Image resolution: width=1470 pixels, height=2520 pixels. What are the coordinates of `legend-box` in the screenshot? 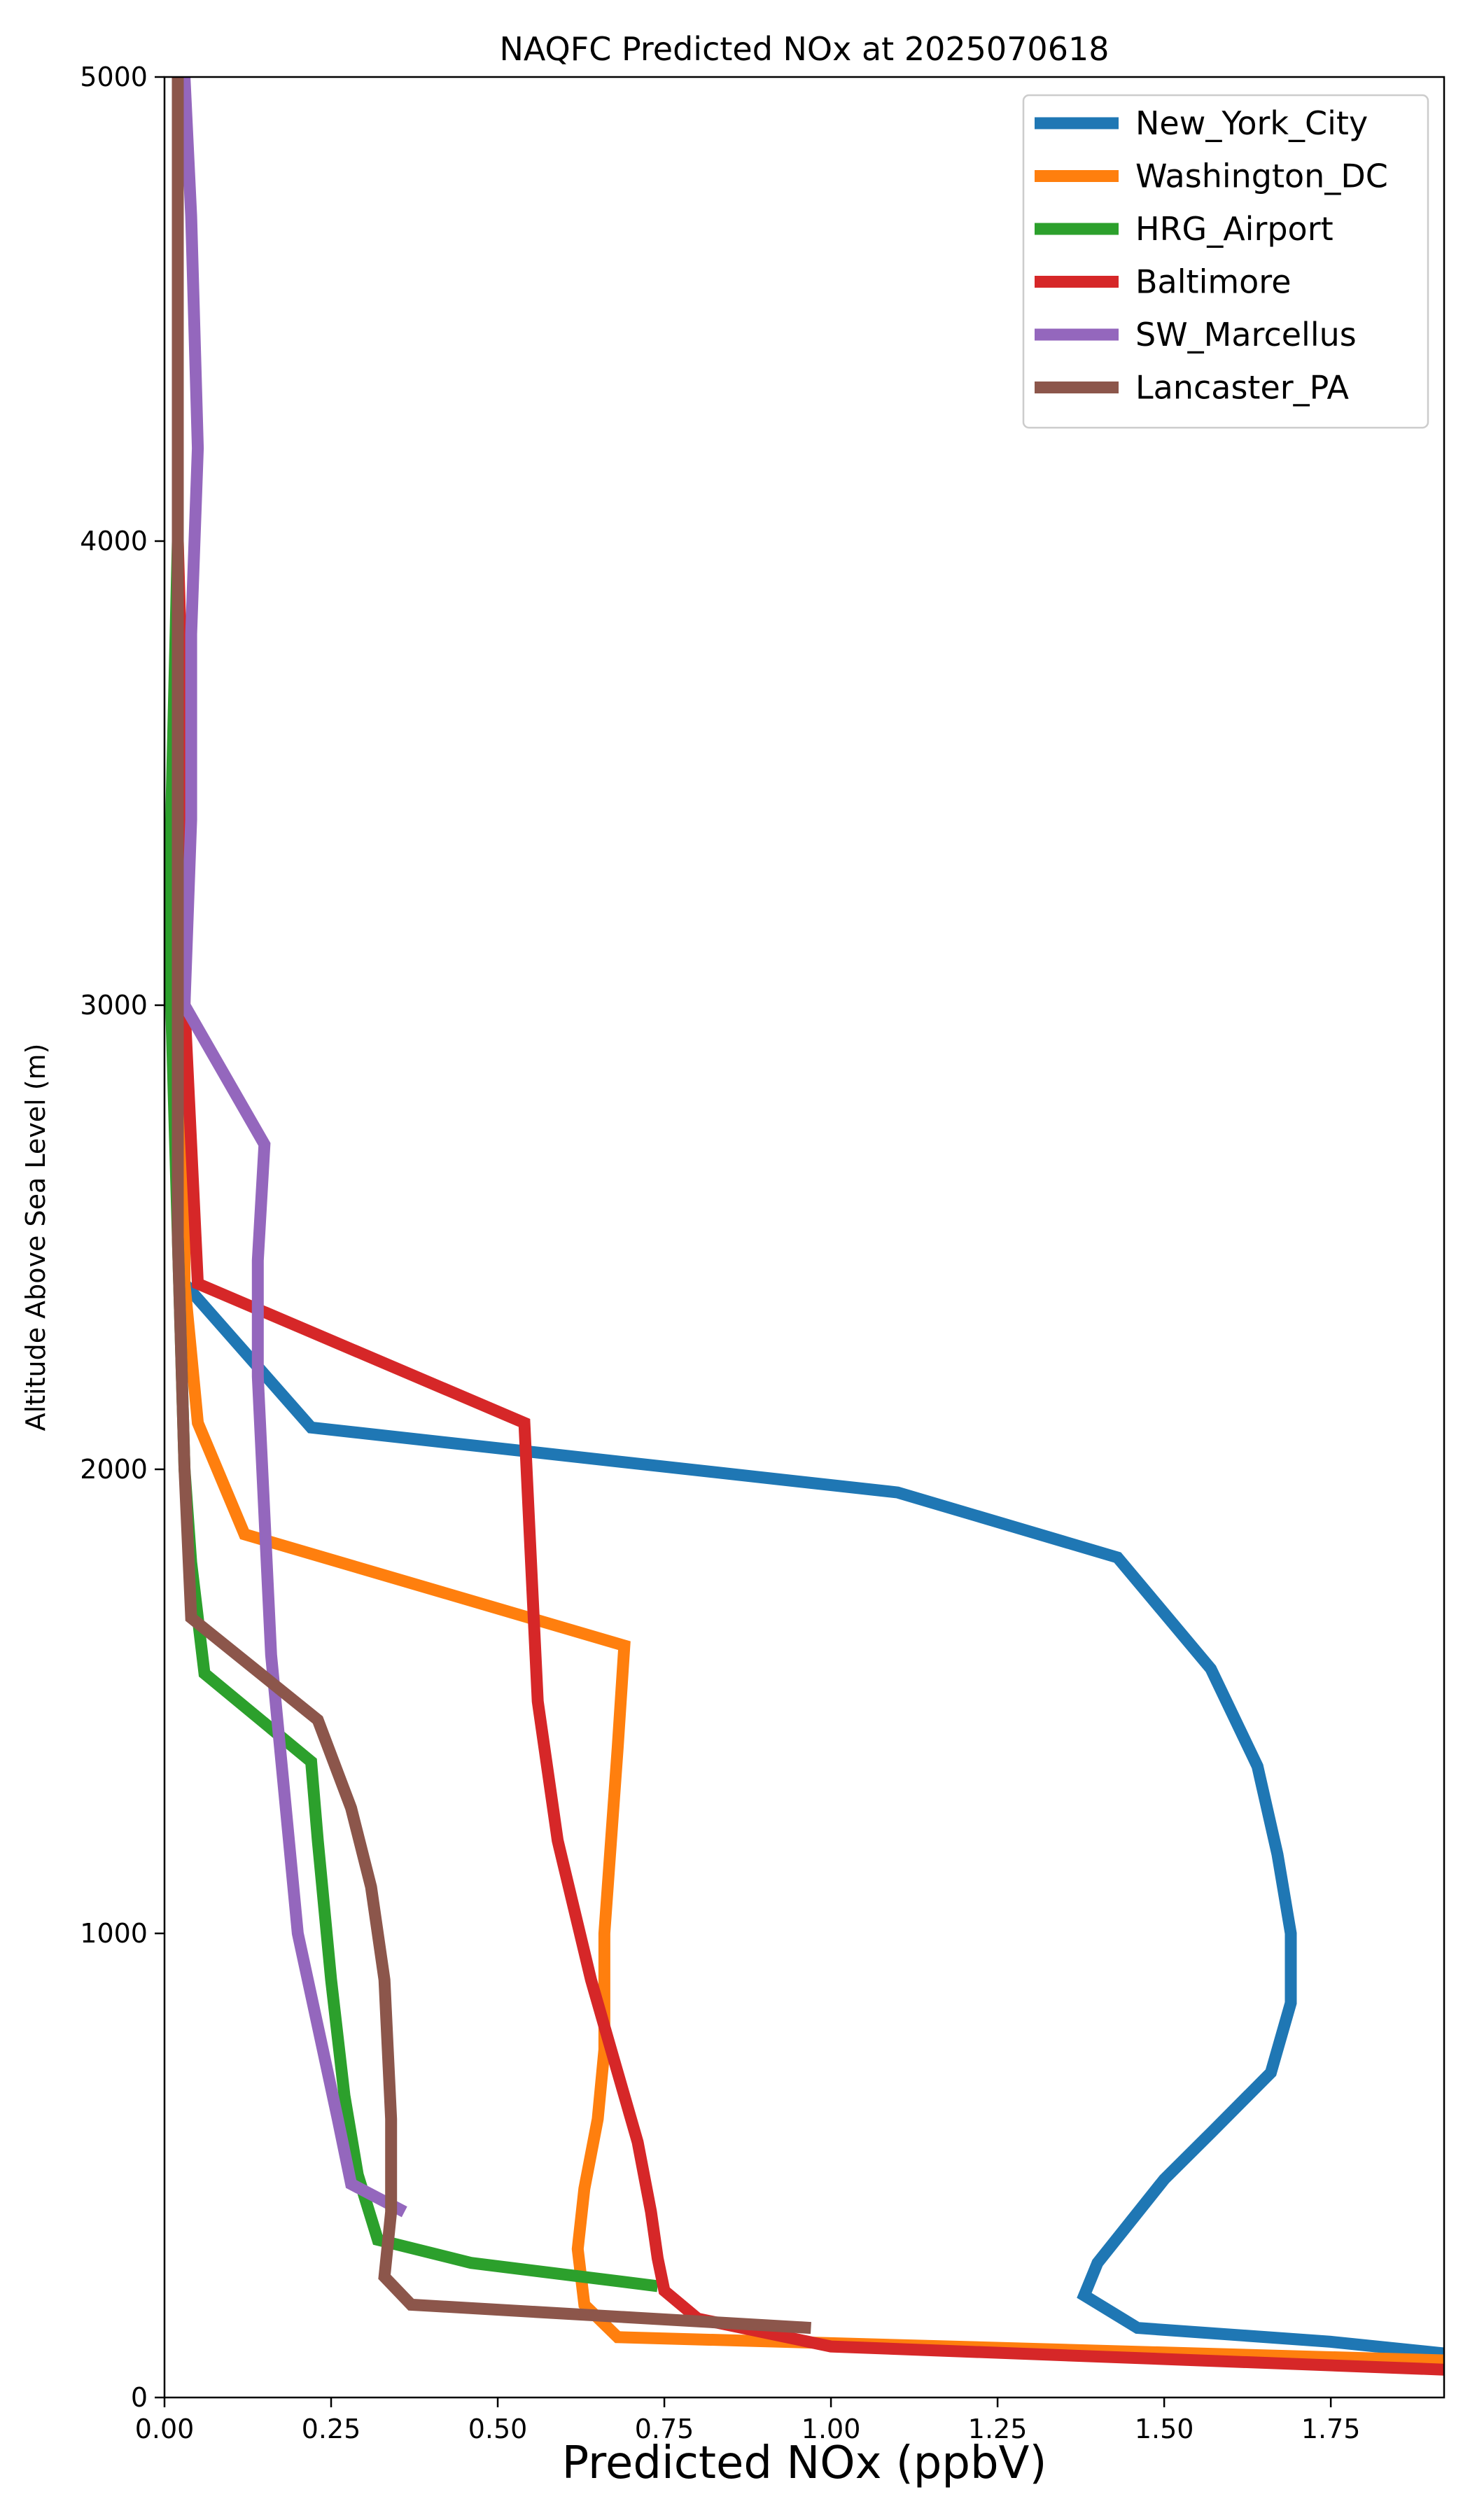 It's located at (1225, 261).